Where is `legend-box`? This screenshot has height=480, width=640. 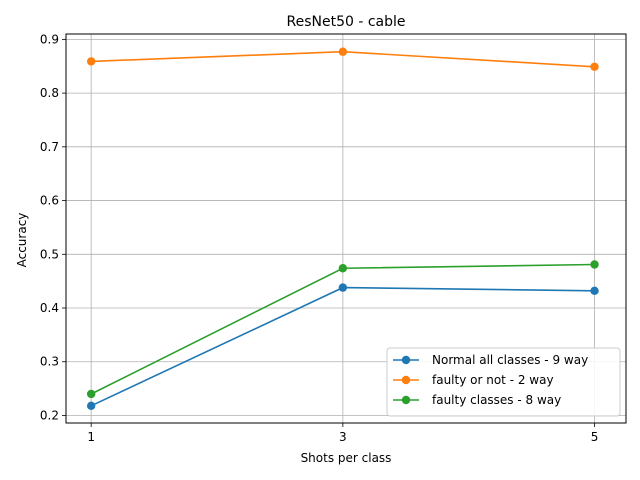
legend-box is located at coordinates (503, 382).